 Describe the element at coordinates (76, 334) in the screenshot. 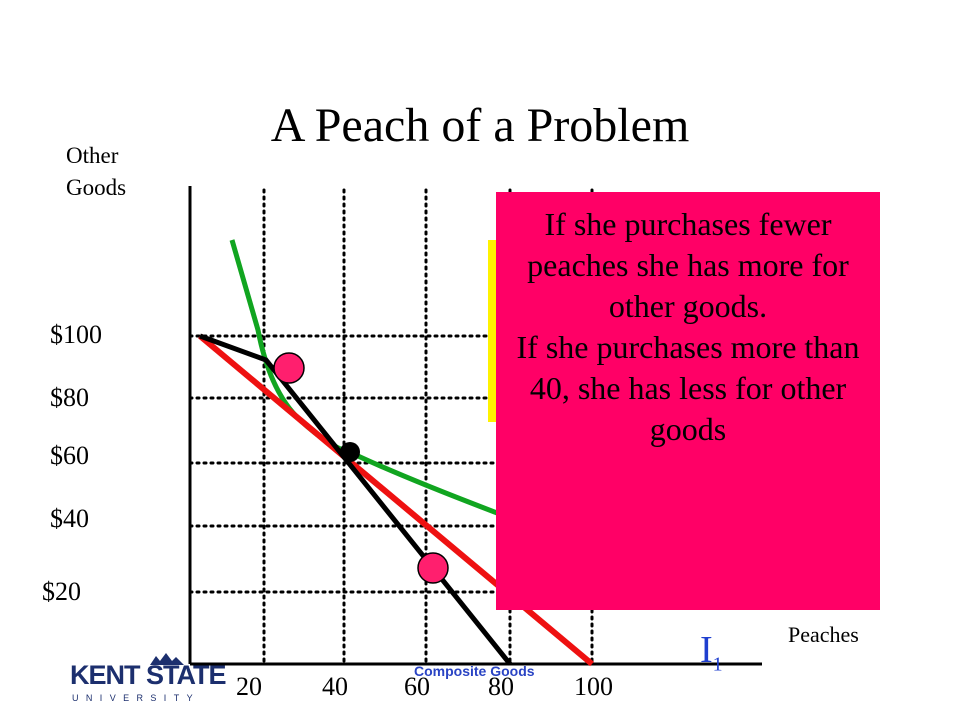

I see `y-tick-100: $100` at that location.